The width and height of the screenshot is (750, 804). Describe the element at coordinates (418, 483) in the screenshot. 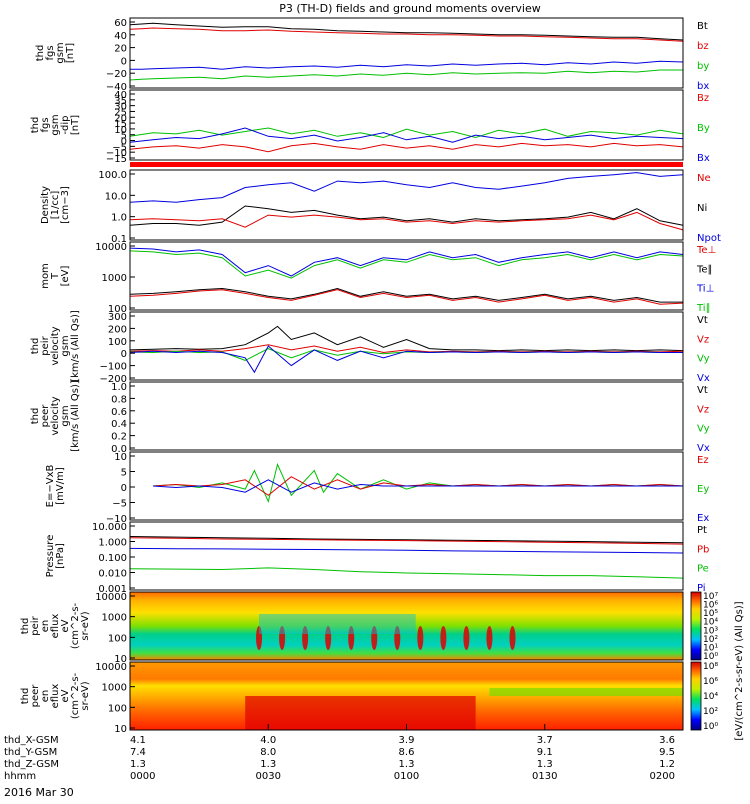

I see `series-Ey` at that location.